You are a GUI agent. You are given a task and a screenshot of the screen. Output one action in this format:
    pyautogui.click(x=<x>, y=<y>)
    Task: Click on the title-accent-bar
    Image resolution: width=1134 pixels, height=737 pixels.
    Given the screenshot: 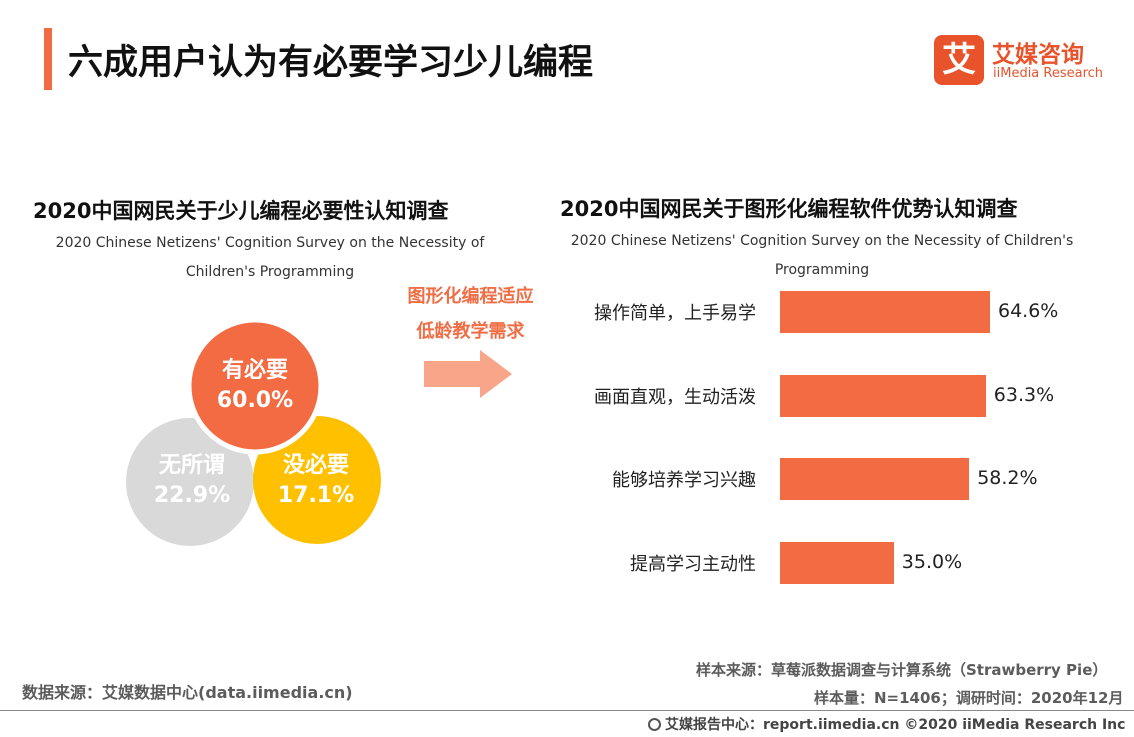 What is the action you would take?
    pyautogui.click(x=48, y=59)
    